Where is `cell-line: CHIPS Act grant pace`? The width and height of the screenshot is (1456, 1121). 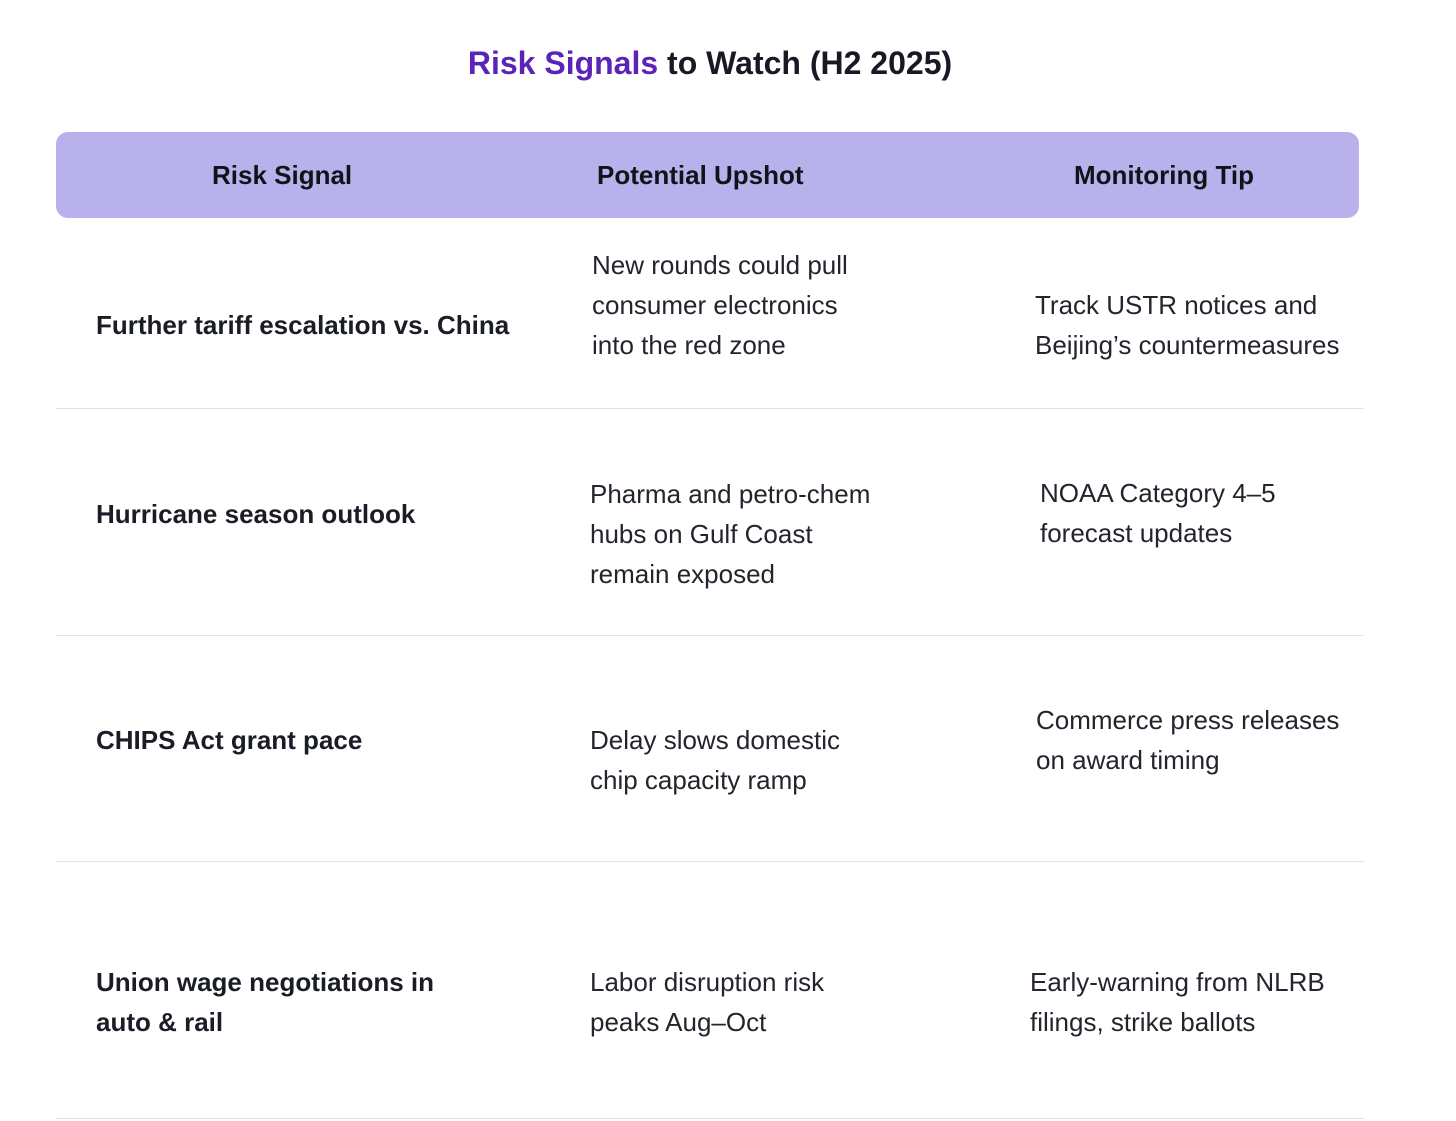
cell-line: CHIPS Act grant pace is located at coordinates (229, 740).